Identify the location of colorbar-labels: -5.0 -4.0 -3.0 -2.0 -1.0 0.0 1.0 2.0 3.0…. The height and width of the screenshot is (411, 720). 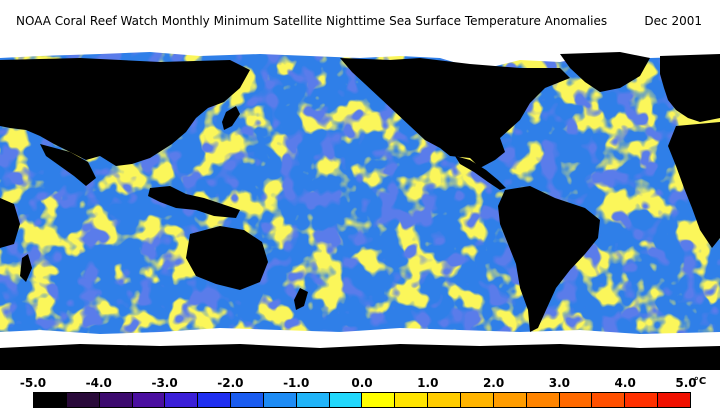
(360, 384).